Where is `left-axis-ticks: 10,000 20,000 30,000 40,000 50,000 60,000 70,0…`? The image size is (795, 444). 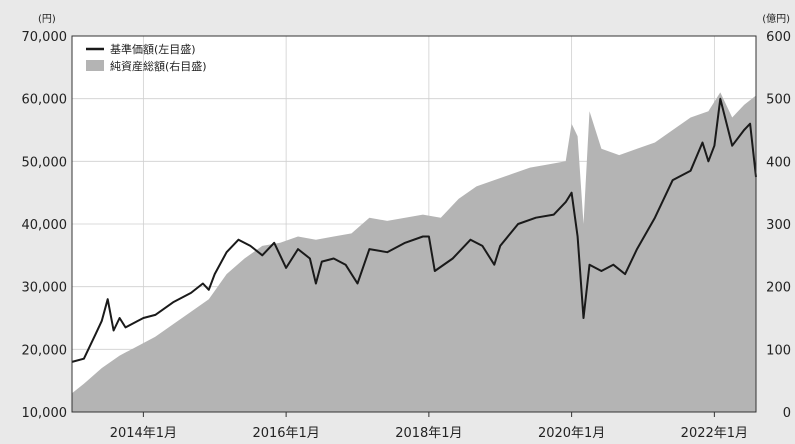 left-axis-ticks: 10,000 20,000 30,000 40,000 50,000 60,000 70,0… is located at coordinates (45, 225).